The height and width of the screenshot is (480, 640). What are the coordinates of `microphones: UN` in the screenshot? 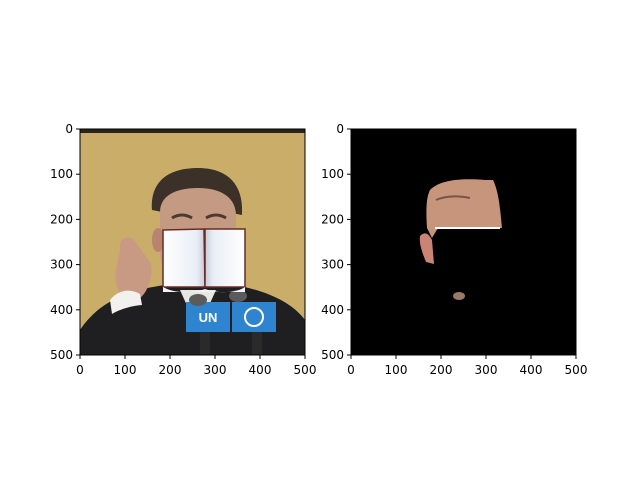 It's located at (231, 322).